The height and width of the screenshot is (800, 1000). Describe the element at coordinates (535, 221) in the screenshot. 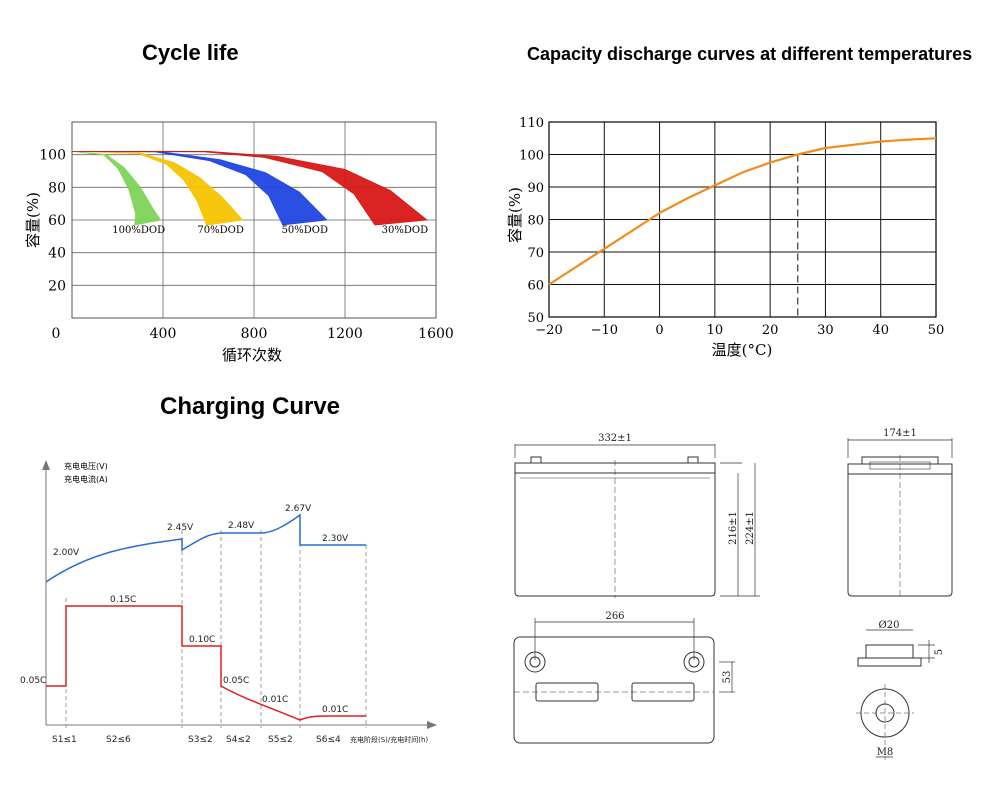

I see `c2-y-tick-label: 80` at that location.